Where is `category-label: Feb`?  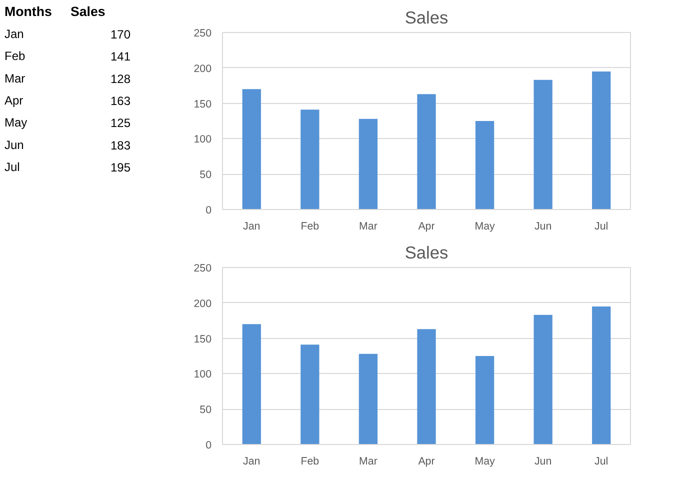 category-label: Feb is located at coordinates (15, 56).